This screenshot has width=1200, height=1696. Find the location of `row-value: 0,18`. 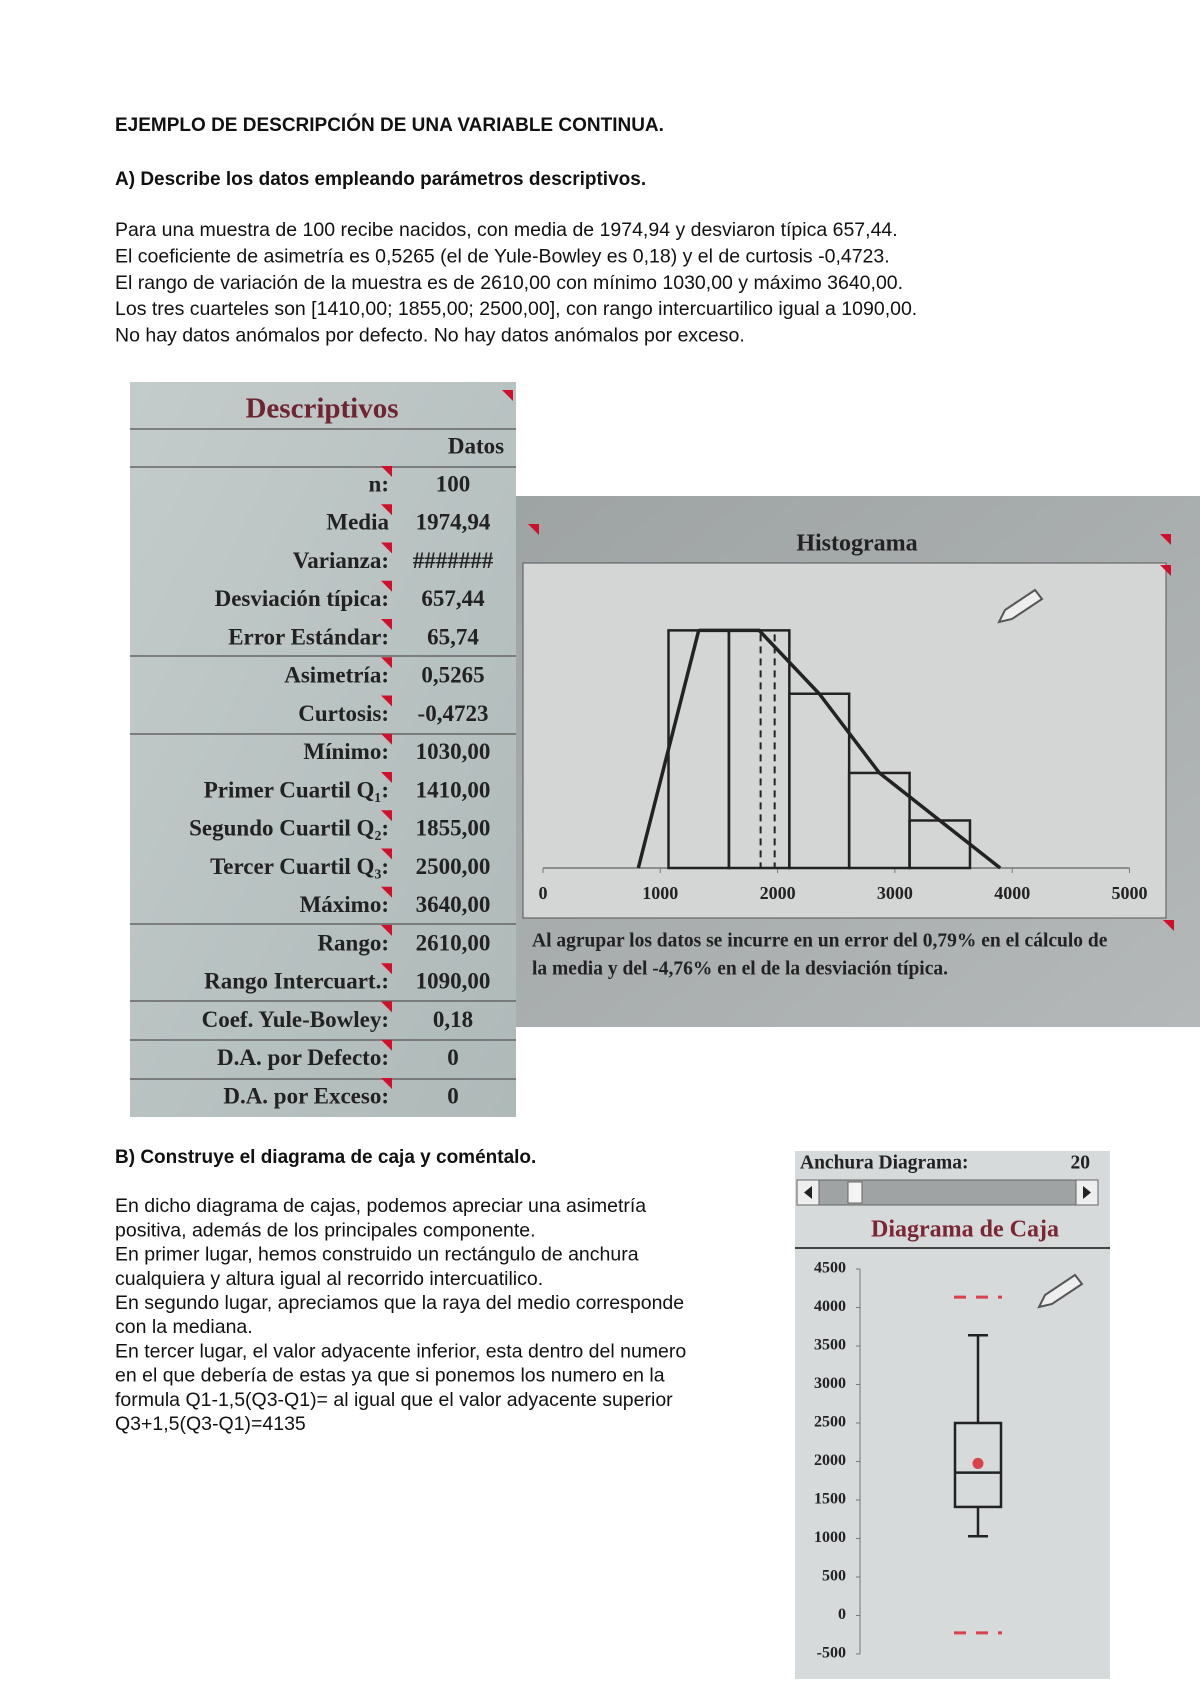

row-value: 0,18 is located at coordinates (453, 1019).